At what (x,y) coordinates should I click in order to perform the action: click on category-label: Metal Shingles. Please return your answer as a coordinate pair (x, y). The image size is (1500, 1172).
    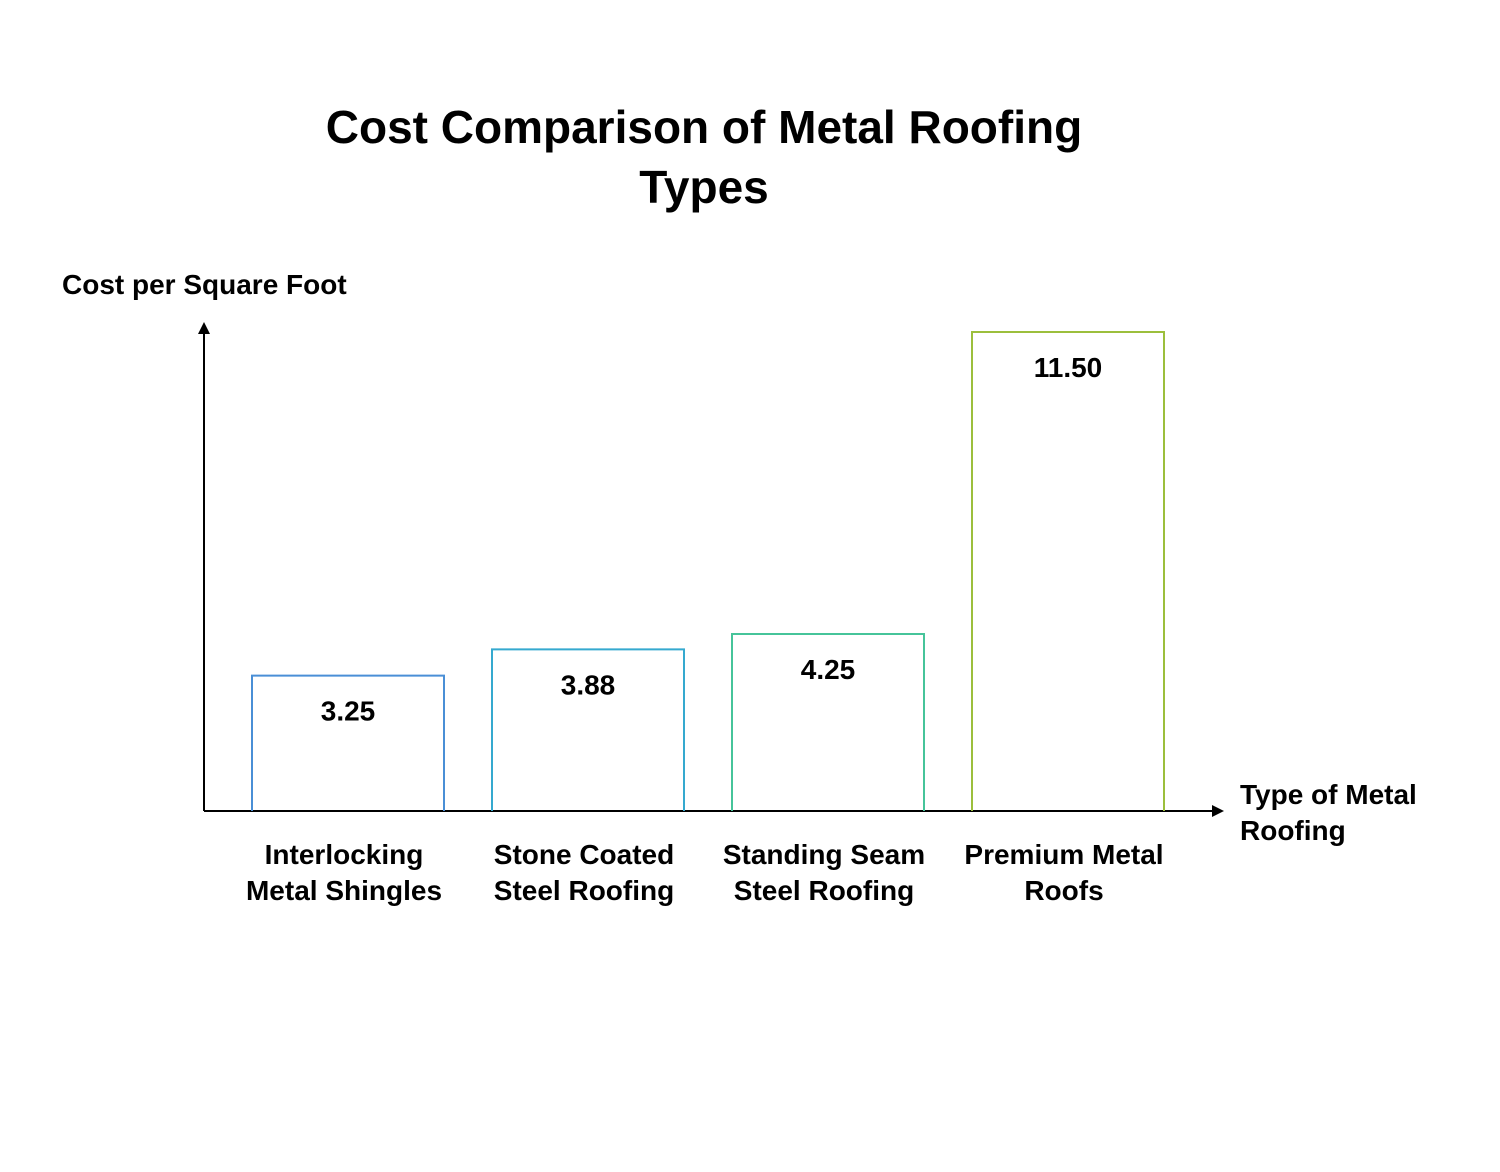
    Looking at the image, I should click on (344, 890).